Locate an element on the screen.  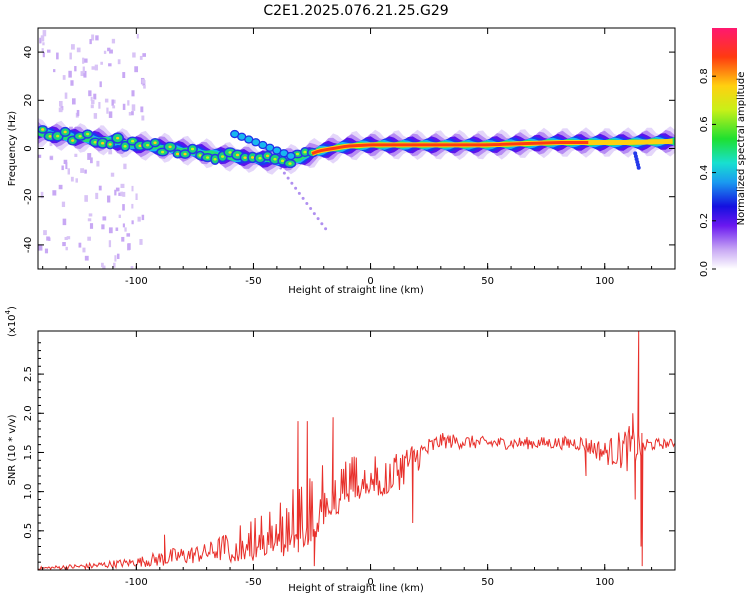
spectrogram-y-tick-label: 40 is located at coordinates (28, 52).